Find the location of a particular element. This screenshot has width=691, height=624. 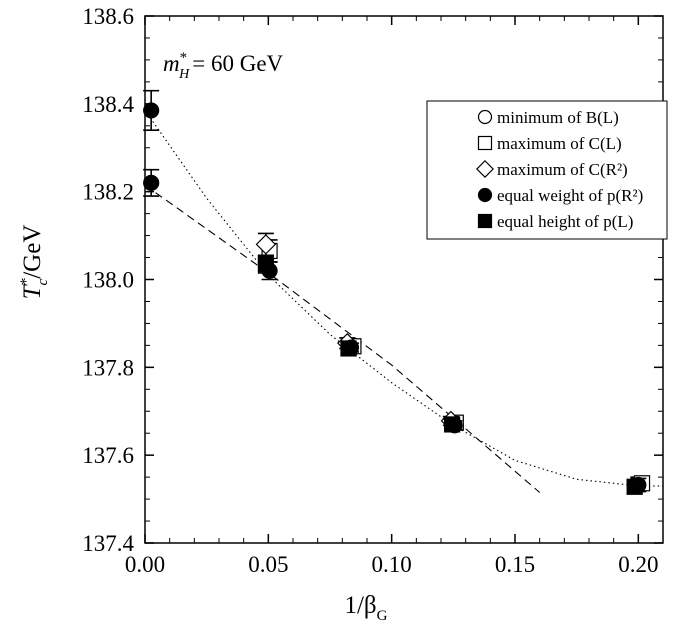

mass-annotation: m* H = 60 GeV is located at coordinates (223, 66).